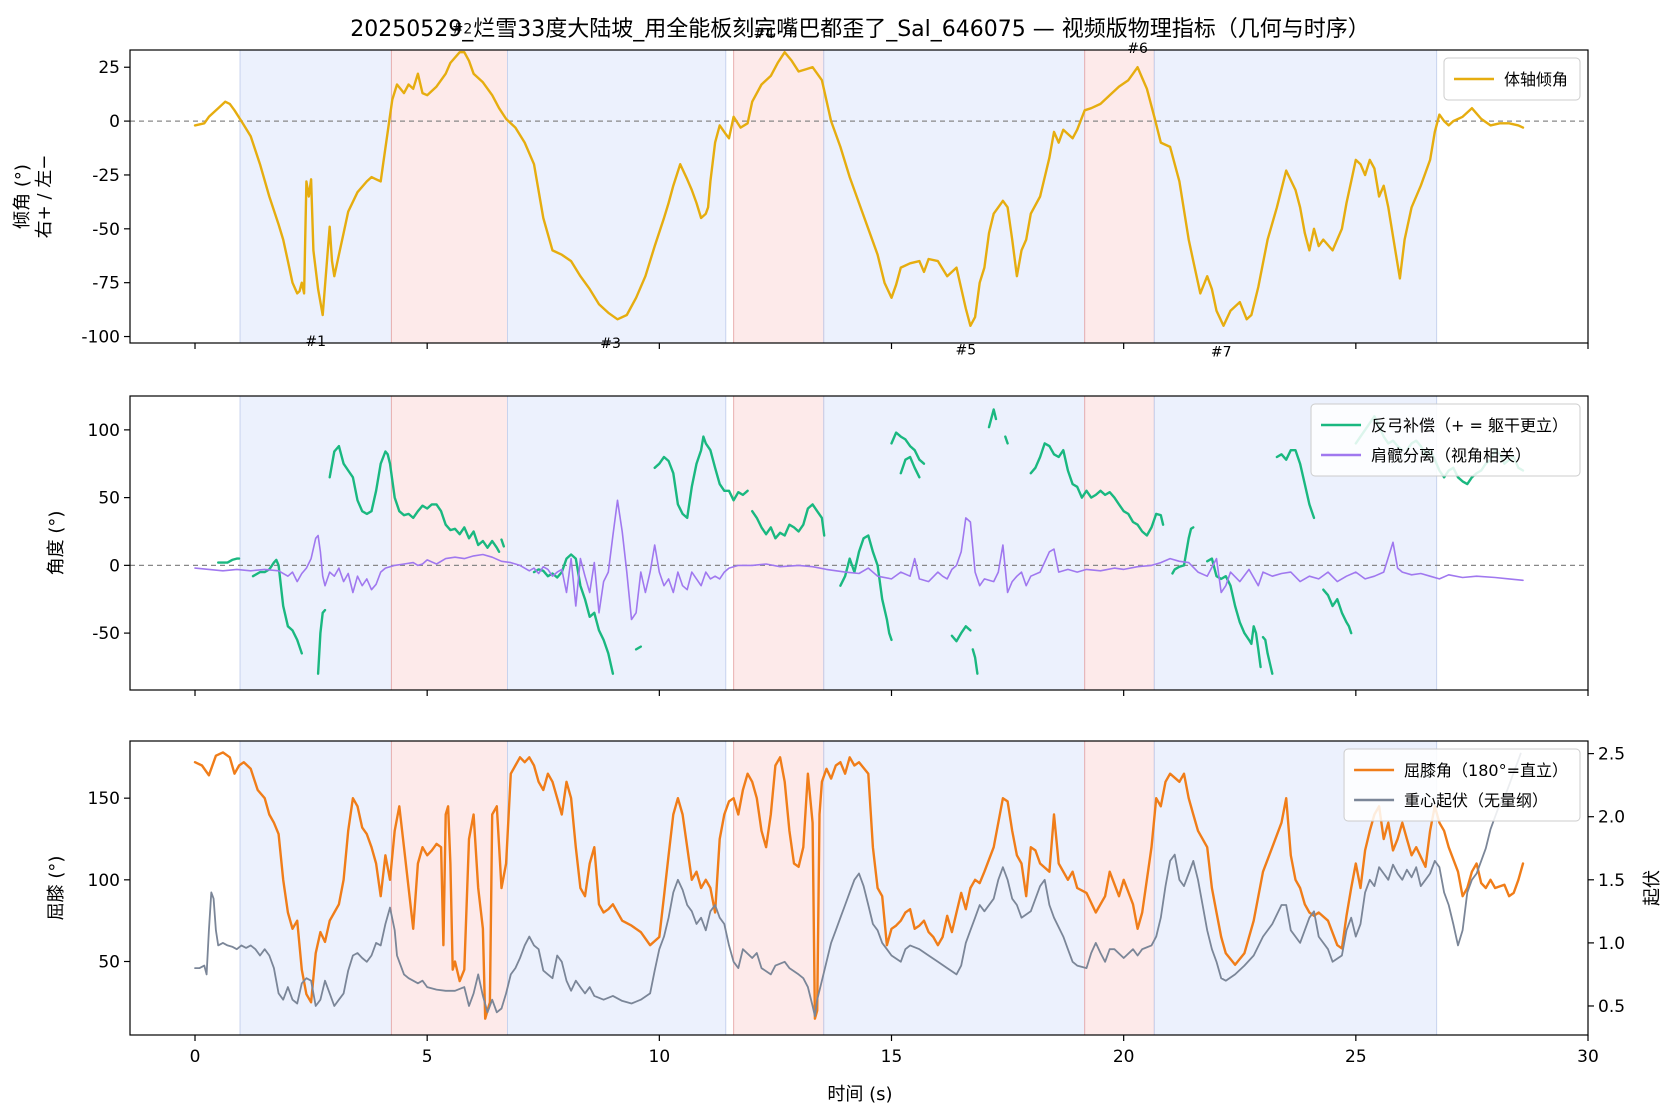  I want to click on legend-entry: 屈膝角（180°=直立）, so click(1486, 770).